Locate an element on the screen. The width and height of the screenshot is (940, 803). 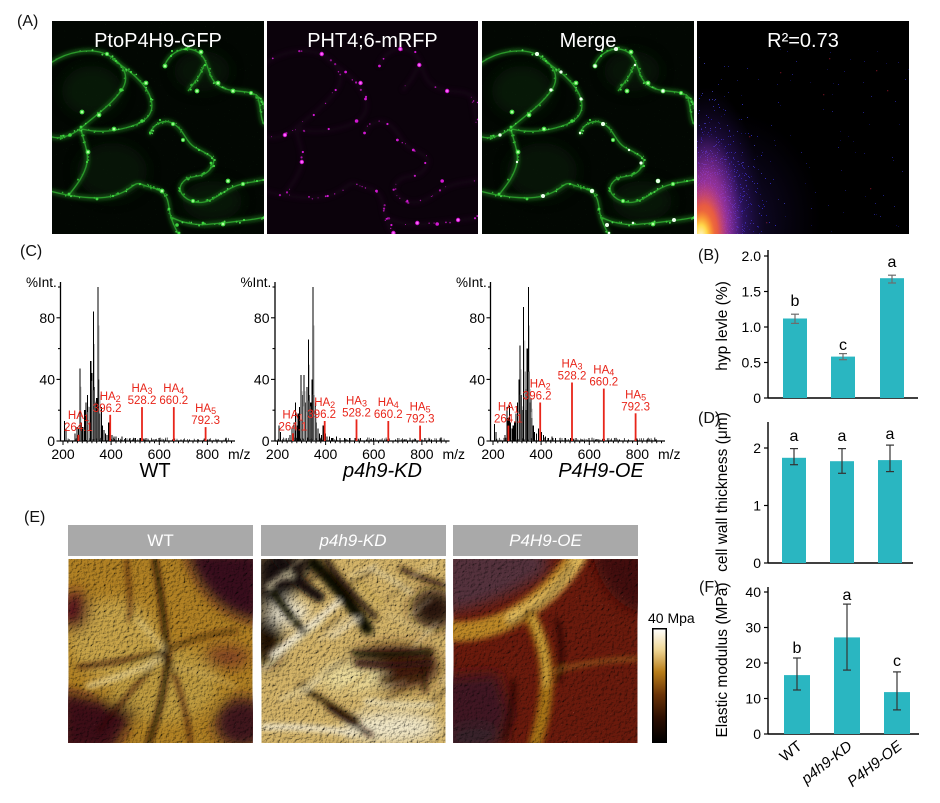
svg-text: R²=0.73 is located at coordinates (803, 41).